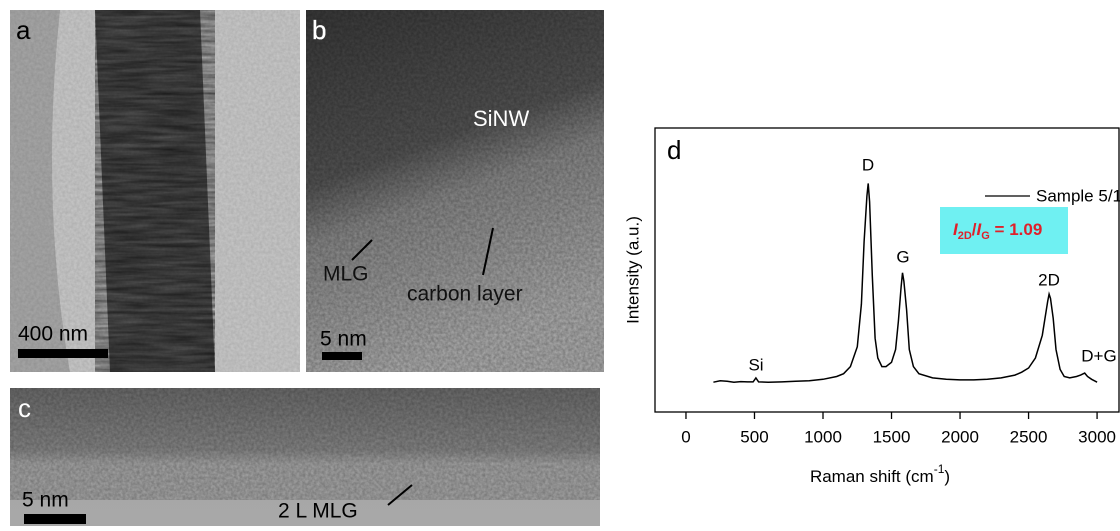 The width and height of the screenshot is (1120, 531). I want to click on annotation-box, so click(1004, 230).